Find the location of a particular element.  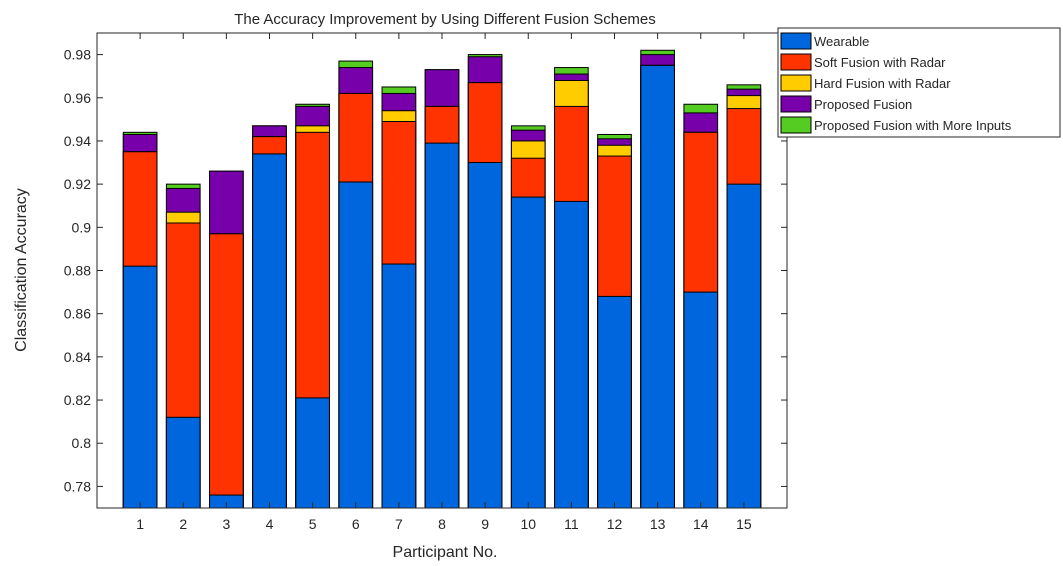

legend-entry: Proposed Fusion with More Inputs is located at coordinates (913, 125).